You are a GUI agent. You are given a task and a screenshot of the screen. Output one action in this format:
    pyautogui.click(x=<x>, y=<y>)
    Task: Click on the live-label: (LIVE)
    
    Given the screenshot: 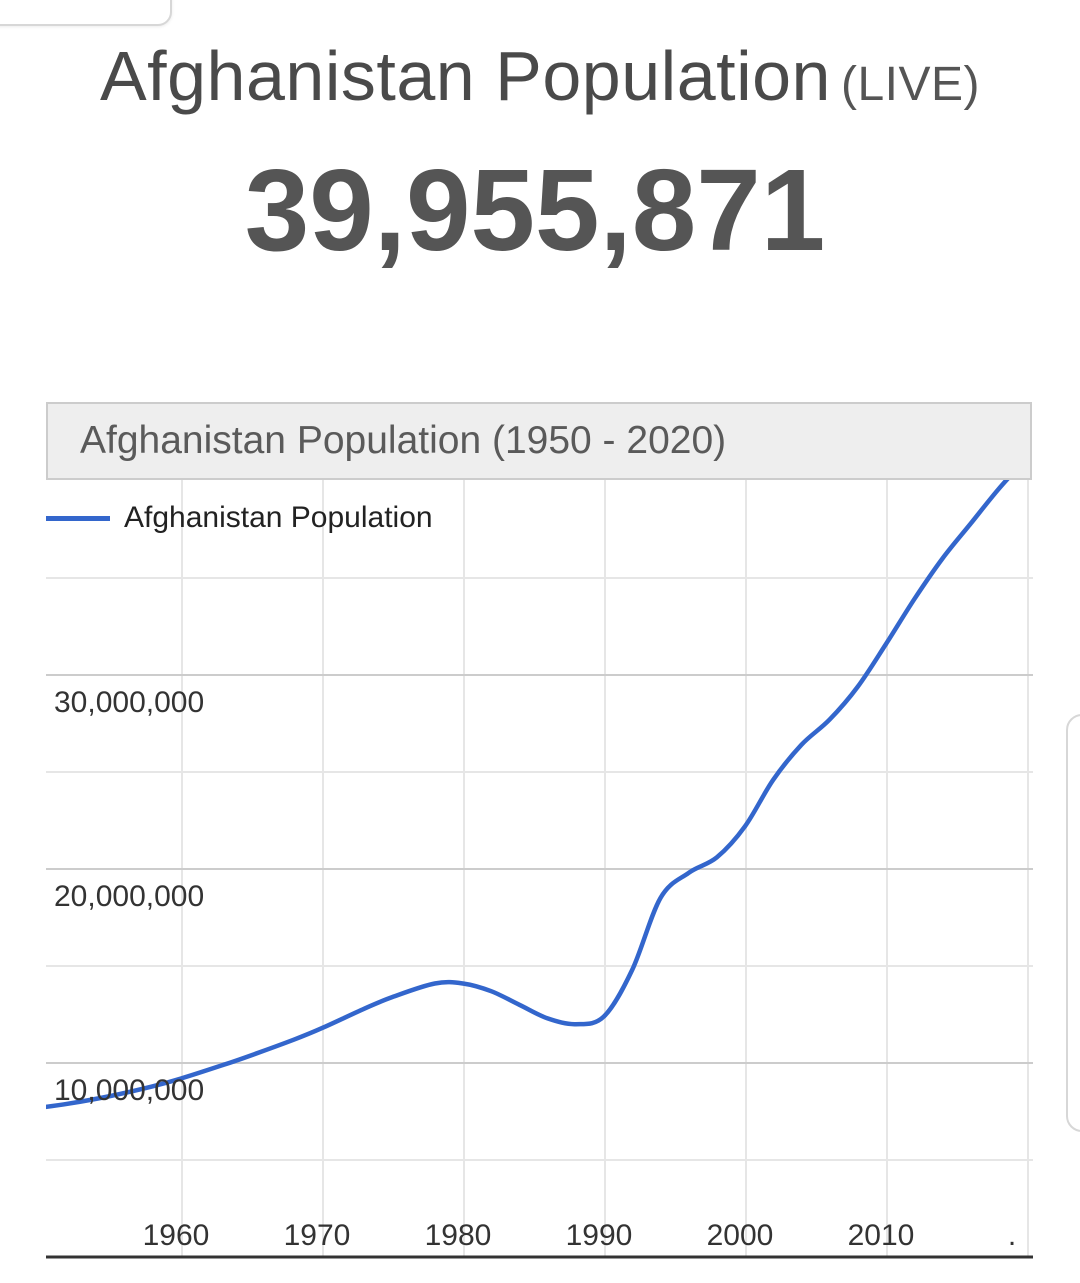 What is the action you would take?
    pyautogui.click(x=910, y=84)
    